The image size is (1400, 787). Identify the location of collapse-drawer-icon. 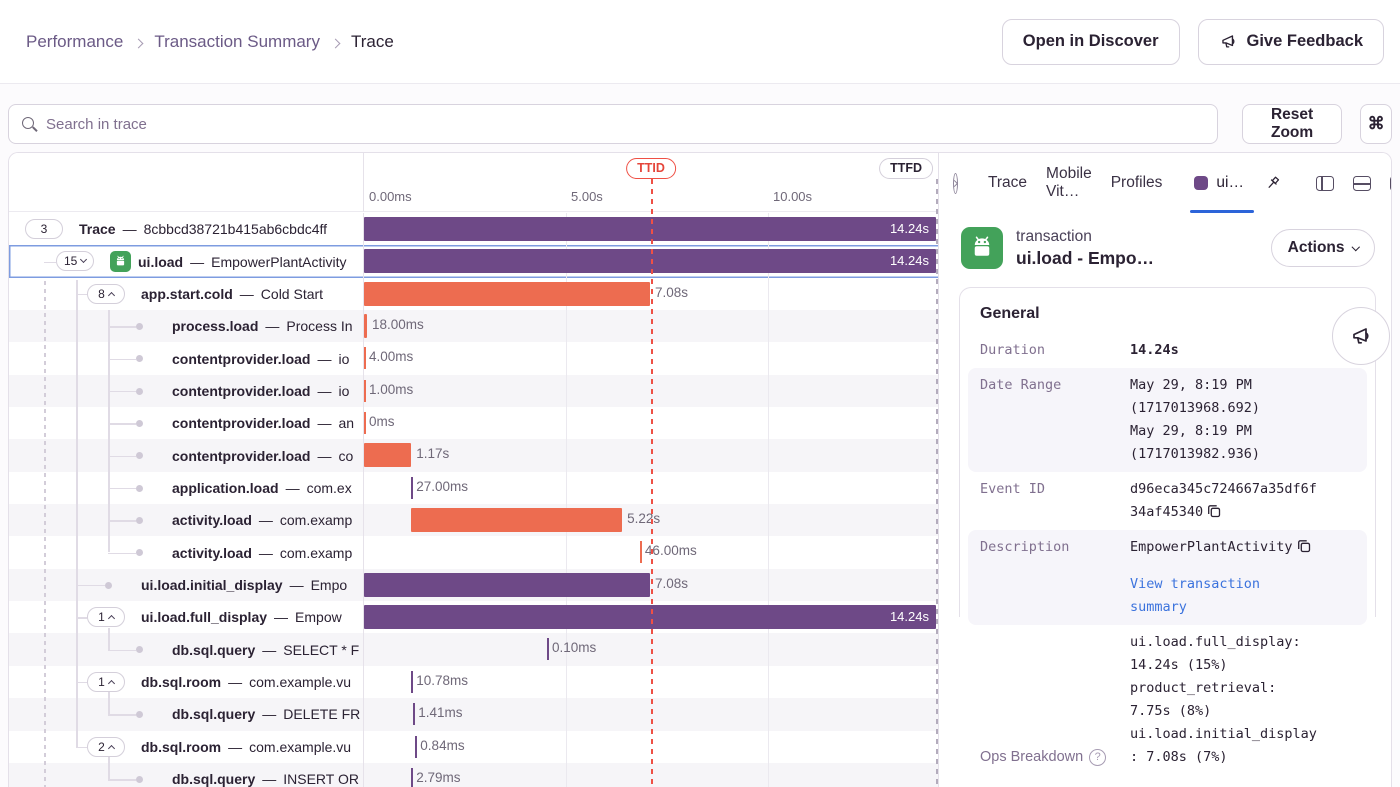
(954, 183).